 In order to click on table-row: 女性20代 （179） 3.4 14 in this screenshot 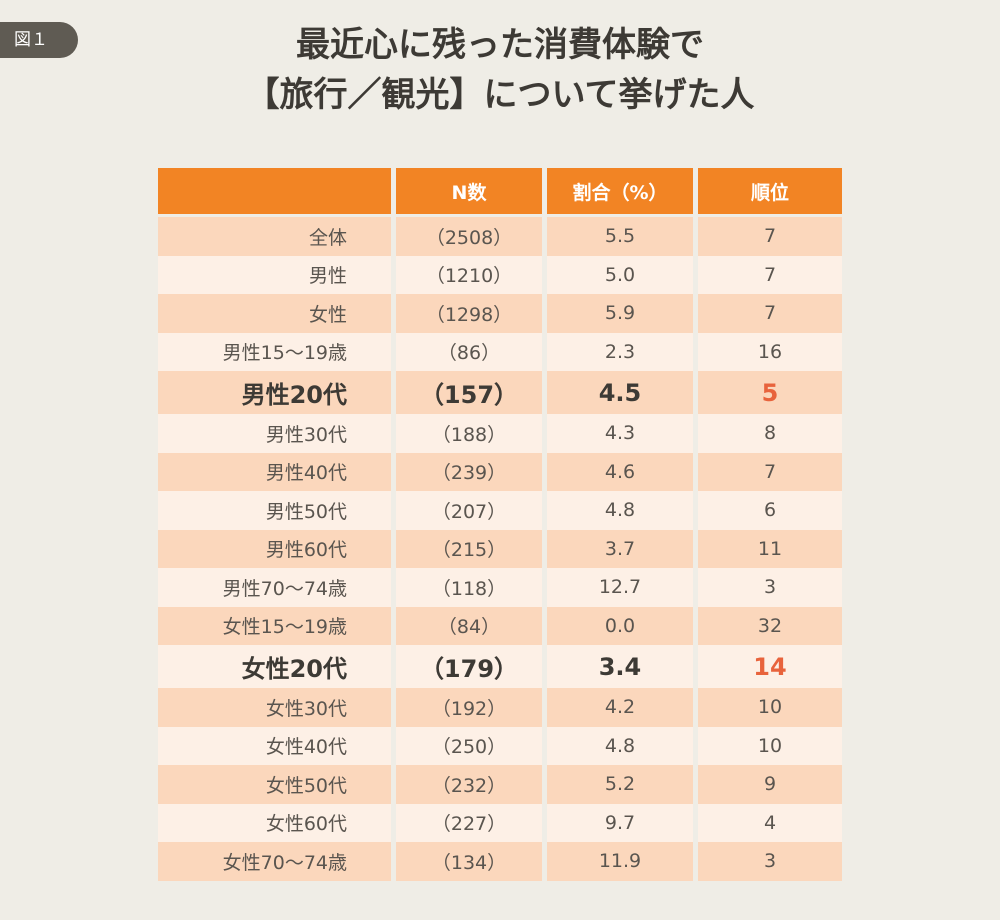, I will do `click(500, 666)`.